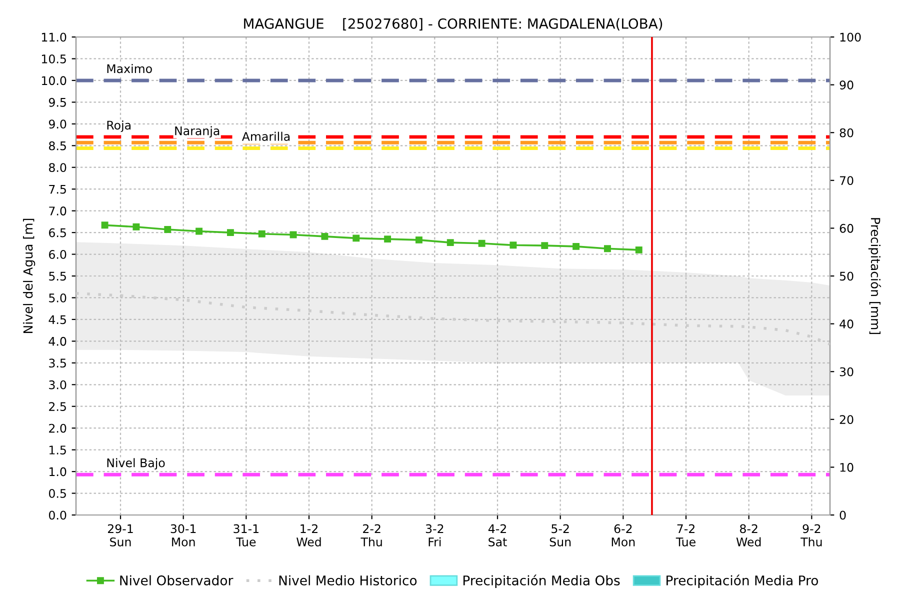 The width and height of the screenshot is (897, 606). What do you see at coordinates (308, 535) in the screenshot?
I see `x-tick-label: 1-2 Wed` at bounding box center [308, 535].